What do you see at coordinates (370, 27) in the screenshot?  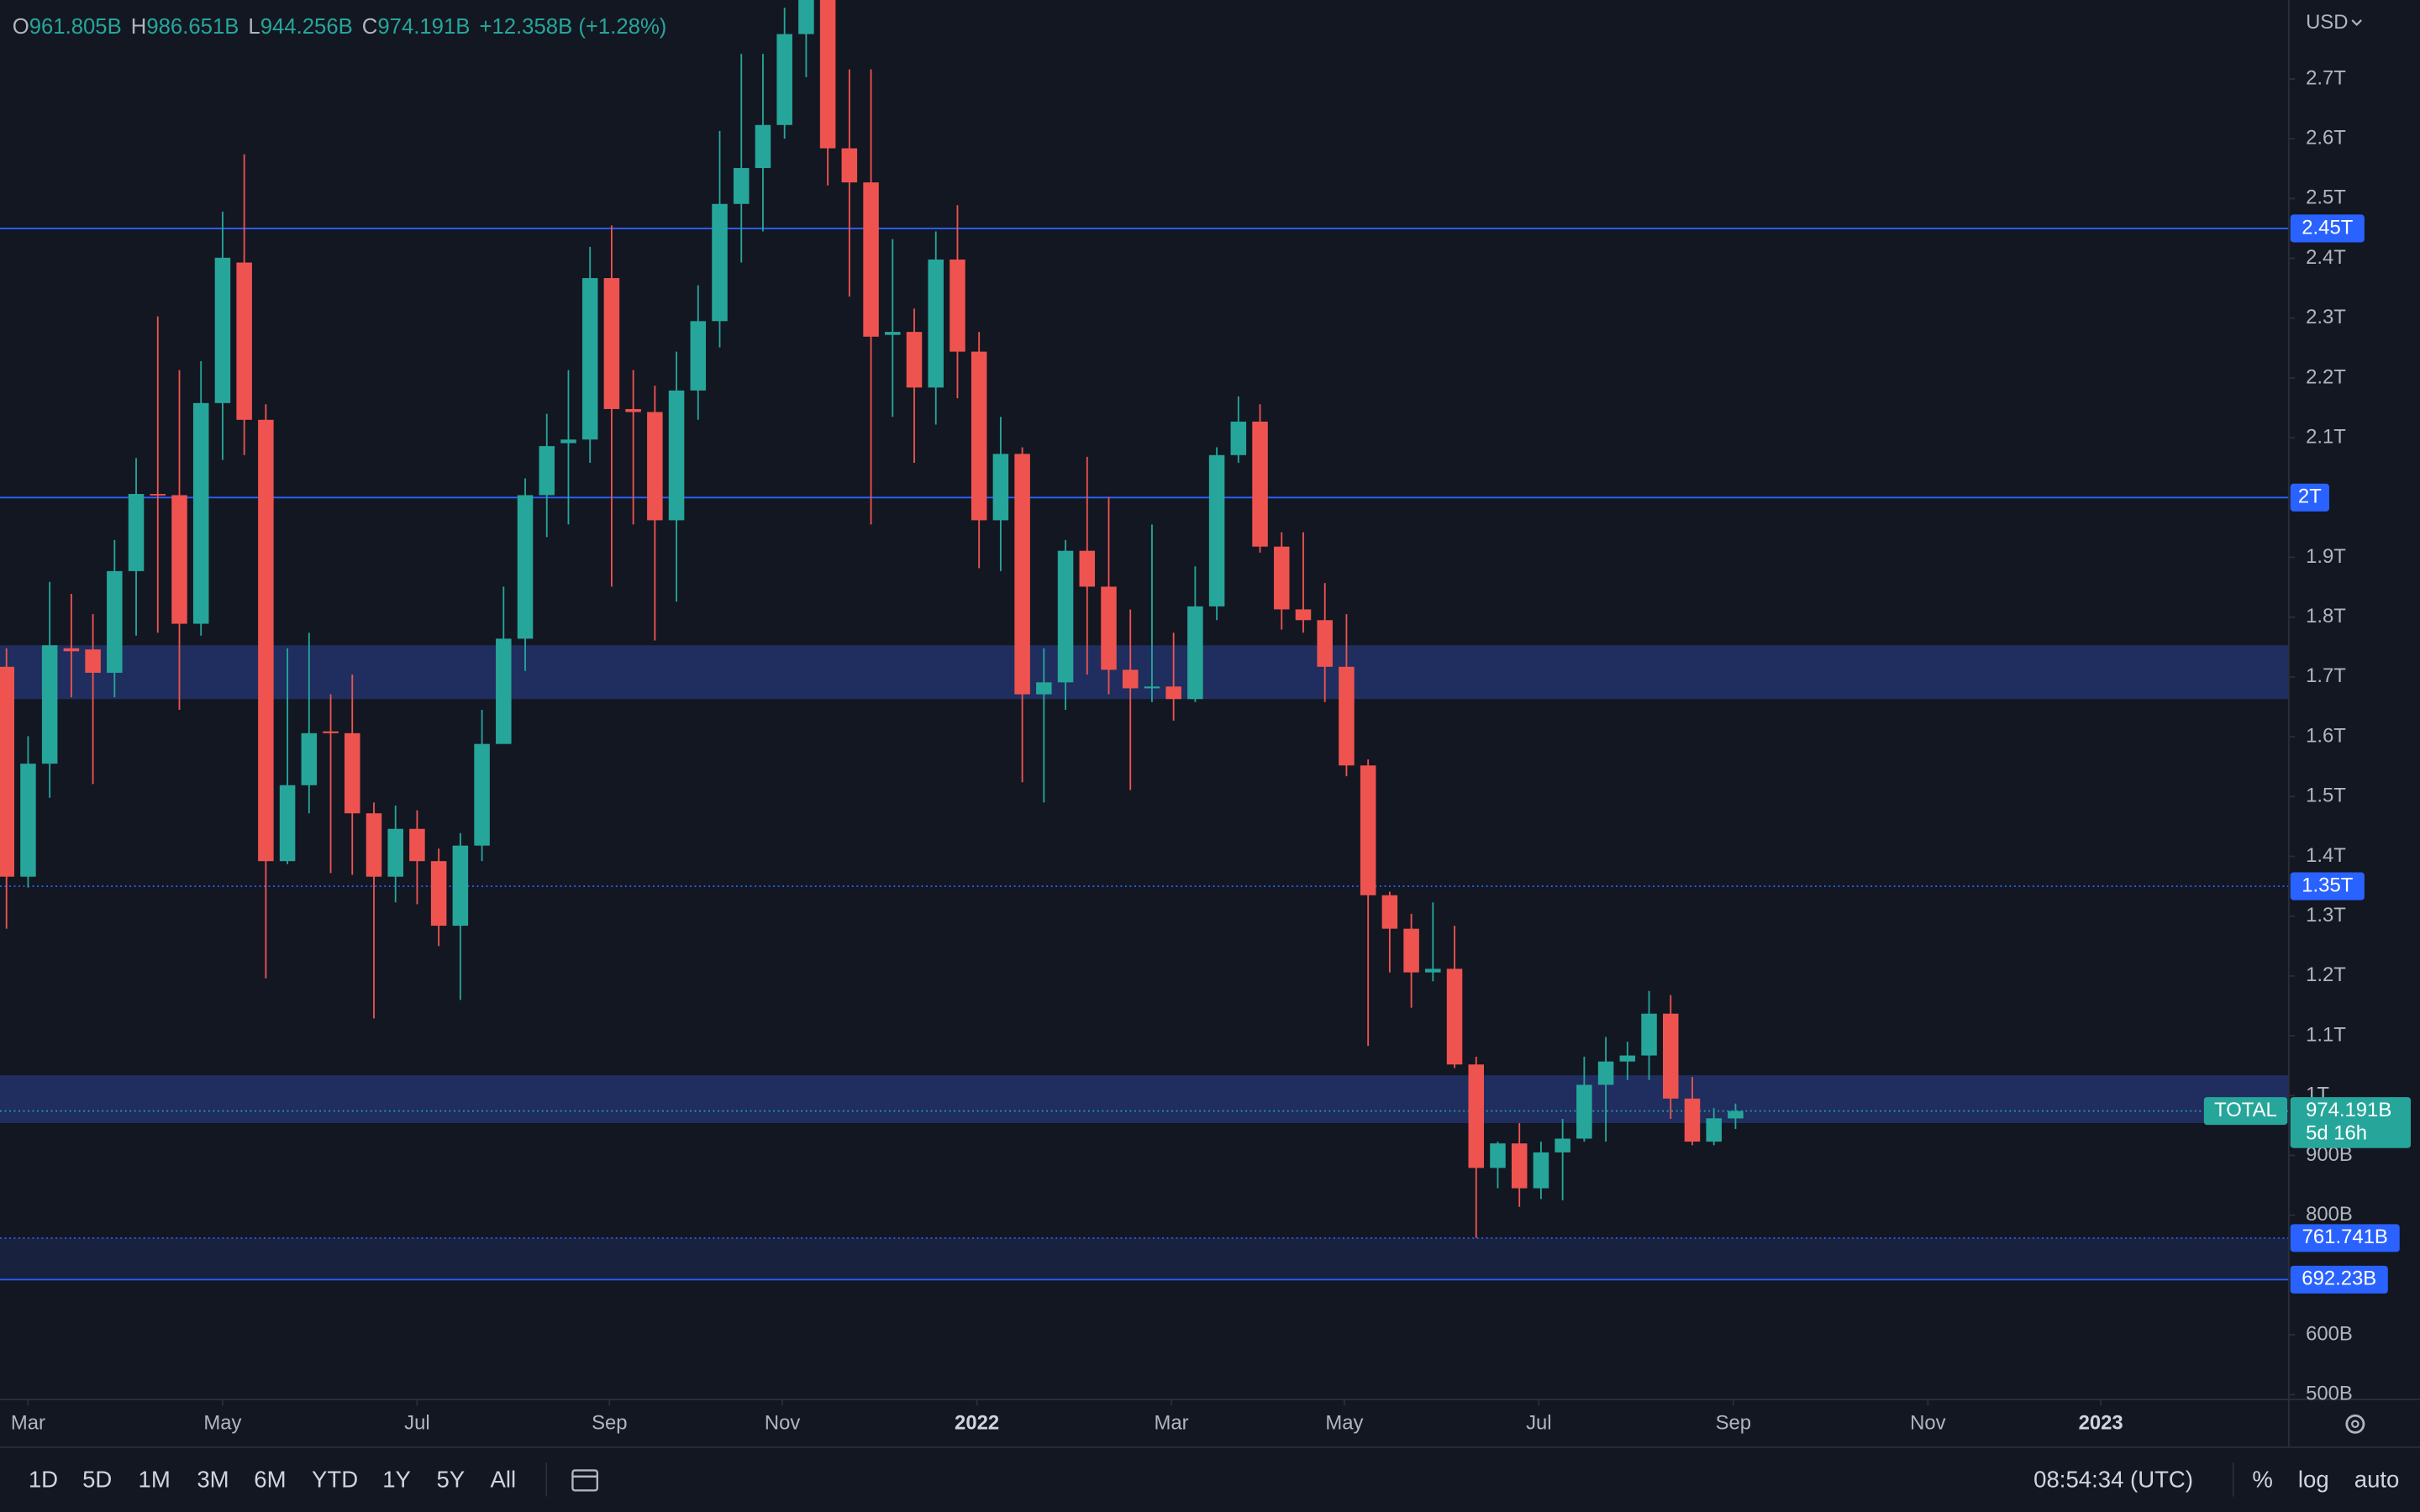 I see `ohlc-key: C` at bounding box center [370, 27].